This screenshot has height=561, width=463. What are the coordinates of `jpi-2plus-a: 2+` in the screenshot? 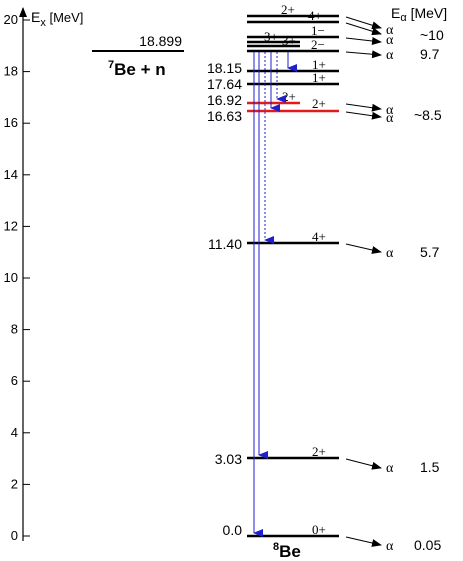 It's located at (289, 96).